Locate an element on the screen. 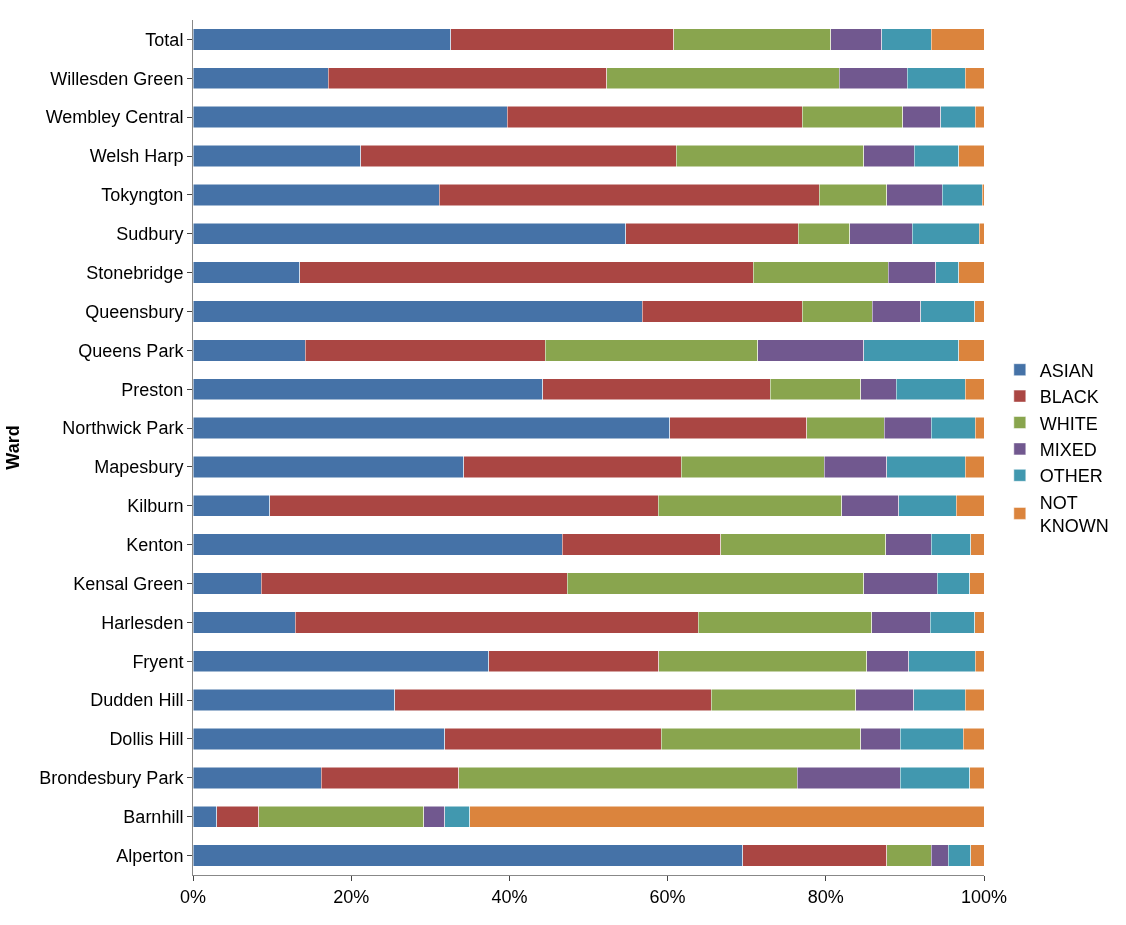 The width and height of the screenshot is (1126, 925). y-tick-label: Queensbury is located at coordinates (134, 311).